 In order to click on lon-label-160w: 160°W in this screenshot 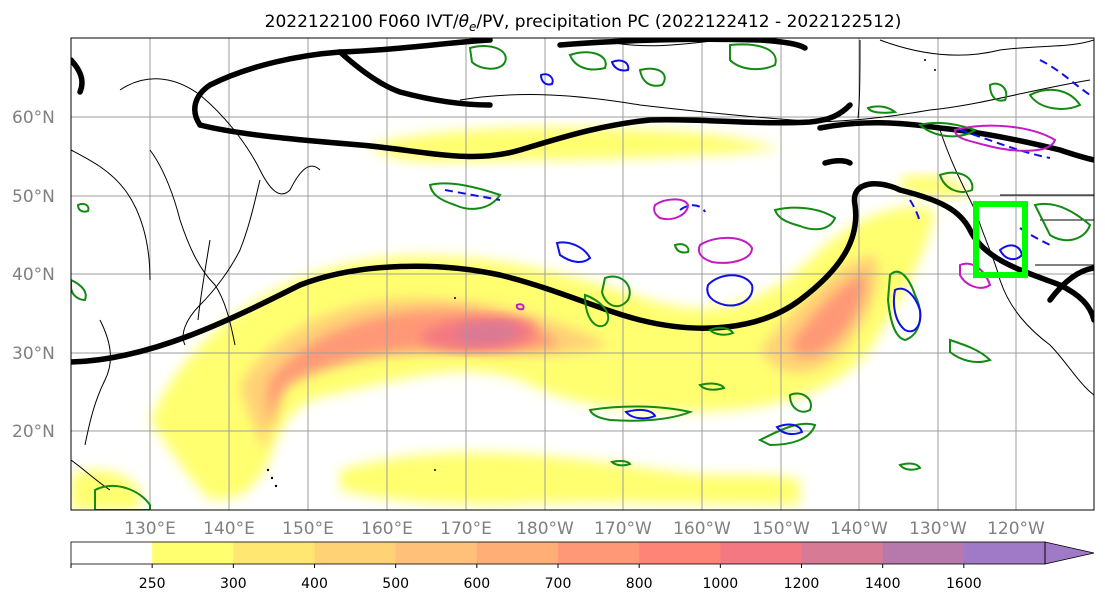, I will do `click(702, 529)`.